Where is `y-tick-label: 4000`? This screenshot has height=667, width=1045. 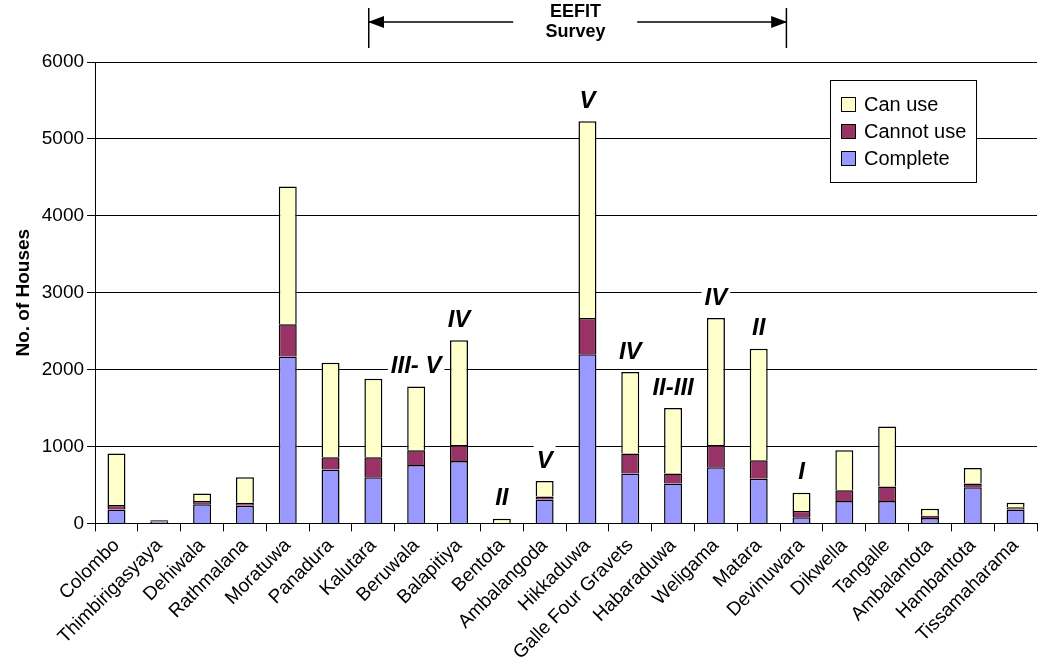
y-tick-label: 4000 is located at coordinates (63, 215).